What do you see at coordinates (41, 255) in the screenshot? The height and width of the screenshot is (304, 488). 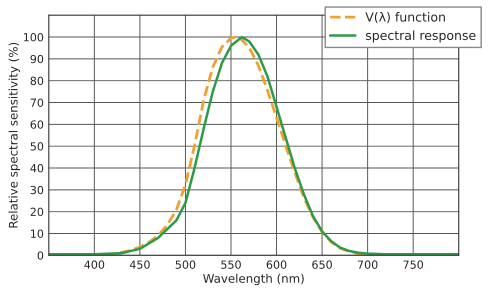 I see `y-tick-label: 0` at bounding box center [41, 255].